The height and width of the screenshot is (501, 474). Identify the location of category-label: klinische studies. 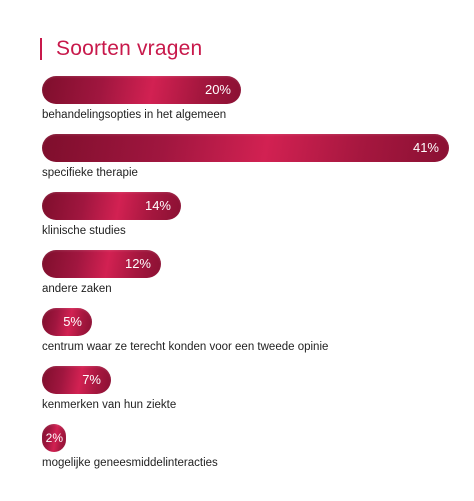
(84, 231).